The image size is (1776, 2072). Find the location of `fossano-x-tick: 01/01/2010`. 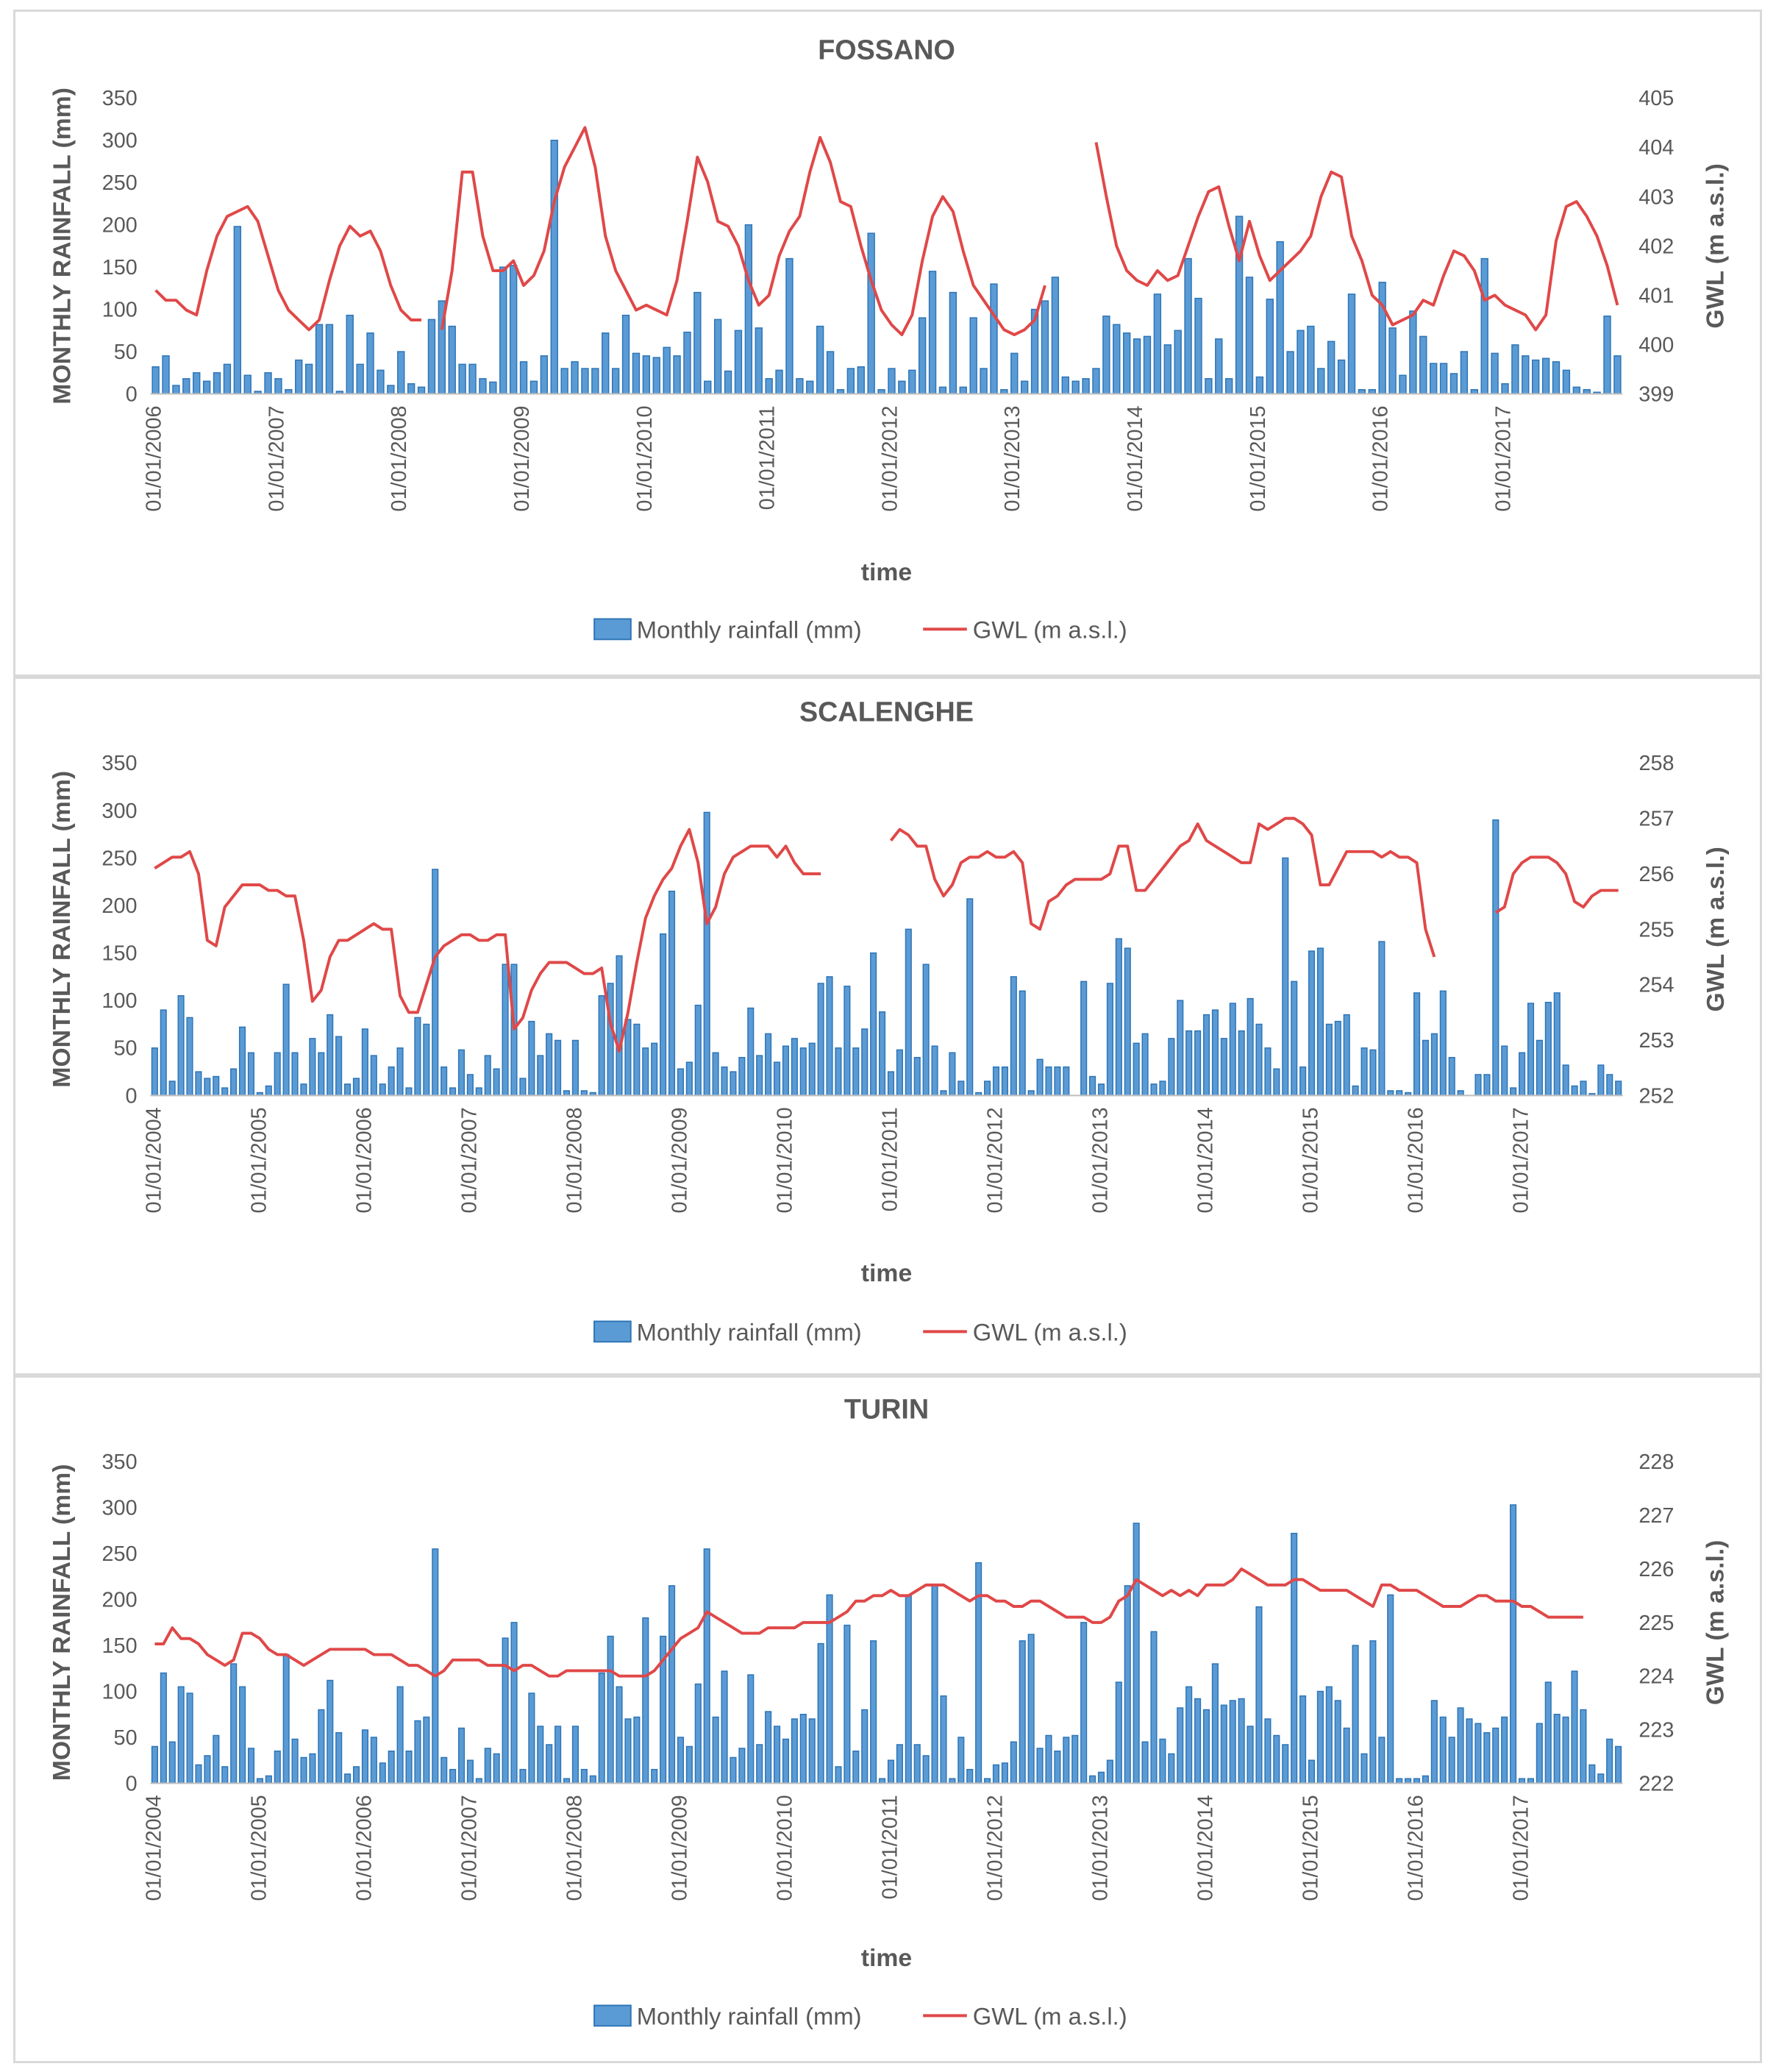

fossano-x-tick: 01/01/2010 is located at coordinates (645, 458).